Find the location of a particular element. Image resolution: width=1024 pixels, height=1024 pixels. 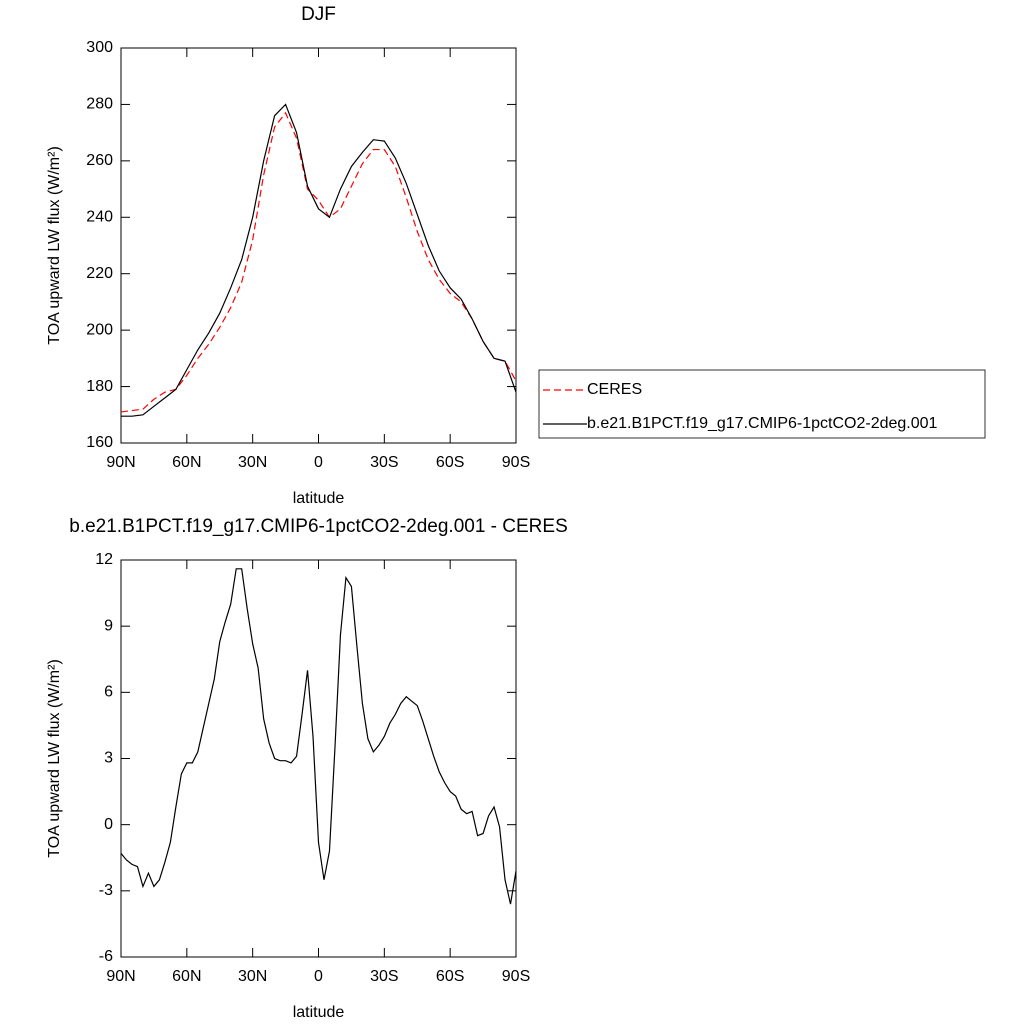

y-tick-label: 300 is located at coordinates (99, 47).